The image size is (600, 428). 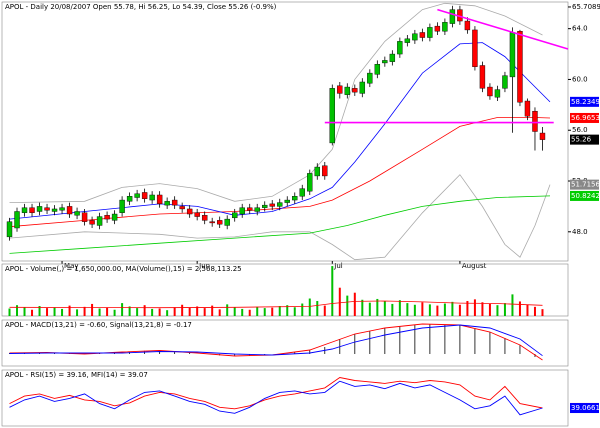 What do you see at coordinates (581, 140) in the screenshot?
I see `value-box-label: 55.26` at bounding box center [581, 140].